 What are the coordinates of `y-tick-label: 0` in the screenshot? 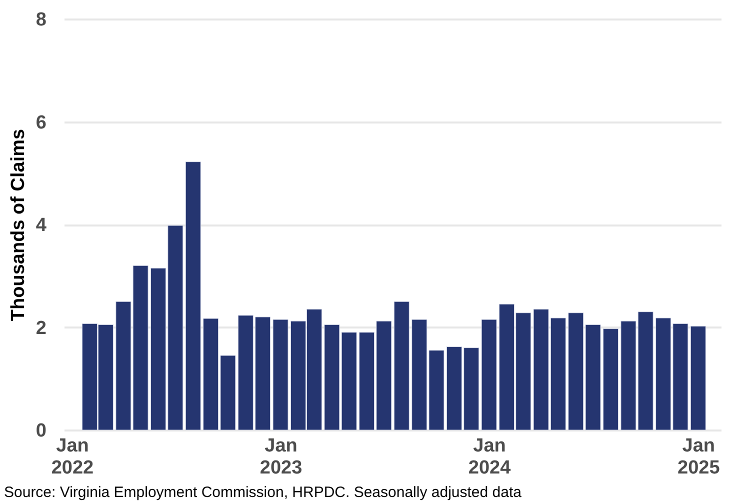 It's located at (41, 431).